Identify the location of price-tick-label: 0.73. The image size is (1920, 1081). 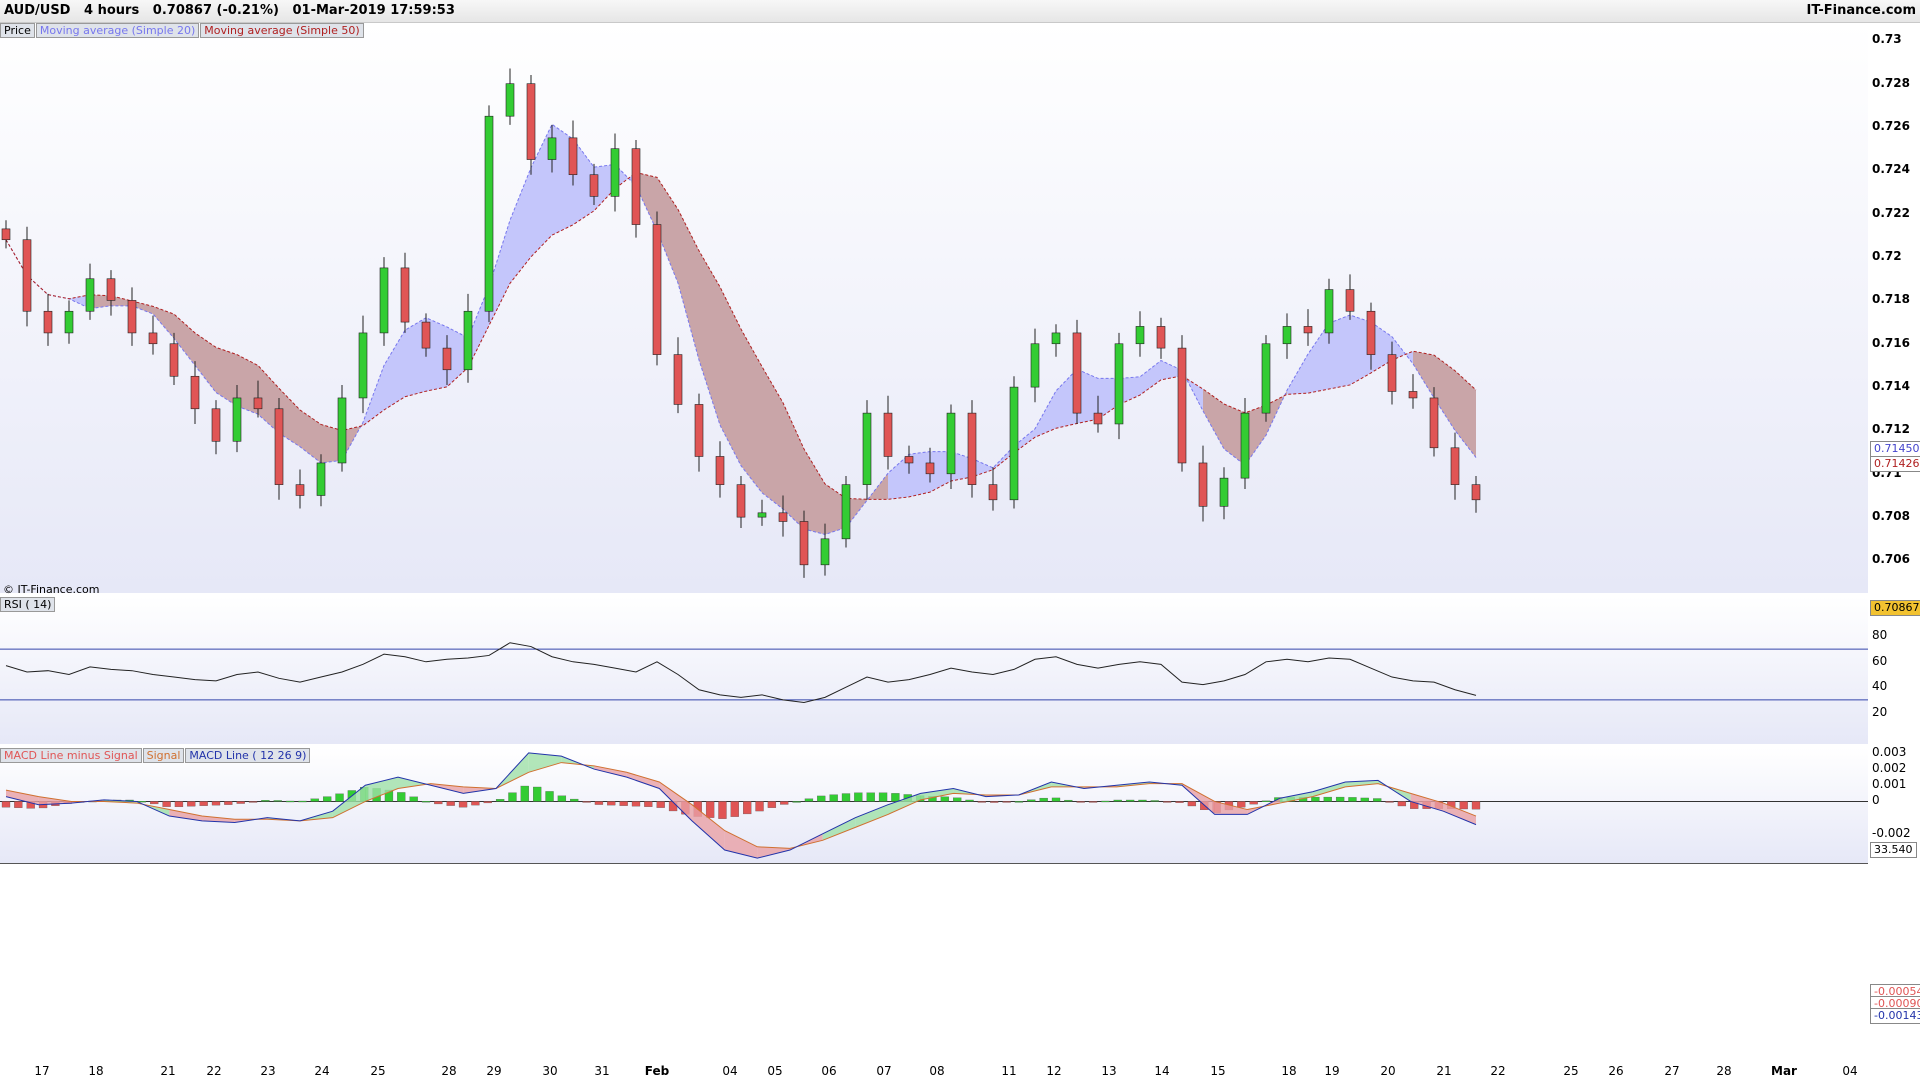
(1887, 39).